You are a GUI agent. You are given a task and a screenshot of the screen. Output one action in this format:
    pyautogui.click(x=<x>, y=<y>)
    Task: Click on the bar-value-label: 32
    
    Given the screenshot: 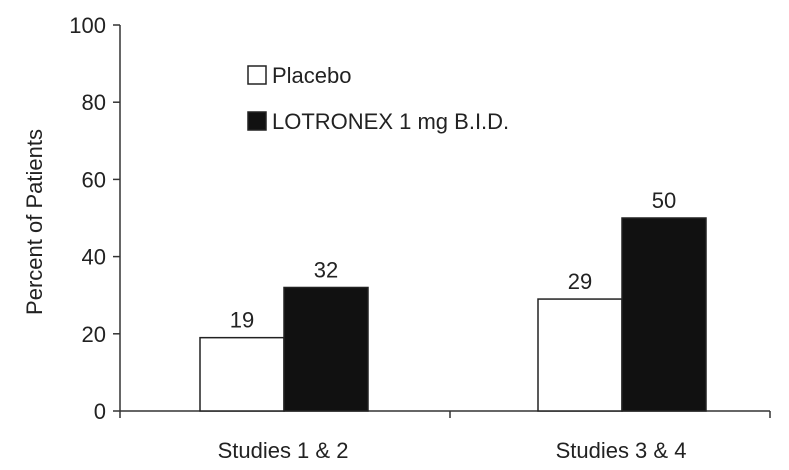 What is the action you would take?
    pyautogui.click(x=326, y=269)
    